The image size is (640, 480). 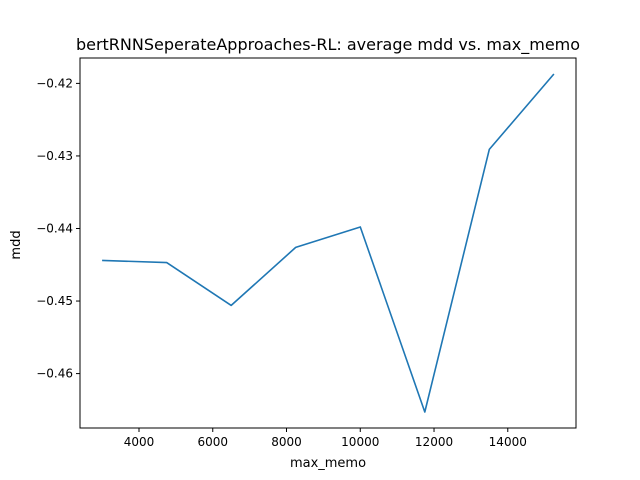 I want to click on x-axis-label: max_memo, so click(x=328, y=463).